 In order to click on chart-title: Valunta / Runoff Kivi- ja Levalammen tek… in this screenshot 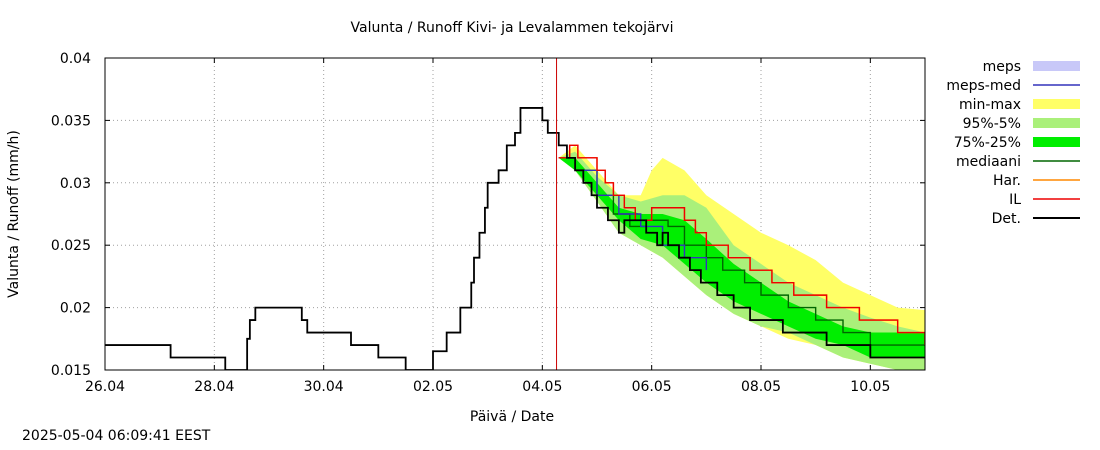, I will do `click(512, 28)`.